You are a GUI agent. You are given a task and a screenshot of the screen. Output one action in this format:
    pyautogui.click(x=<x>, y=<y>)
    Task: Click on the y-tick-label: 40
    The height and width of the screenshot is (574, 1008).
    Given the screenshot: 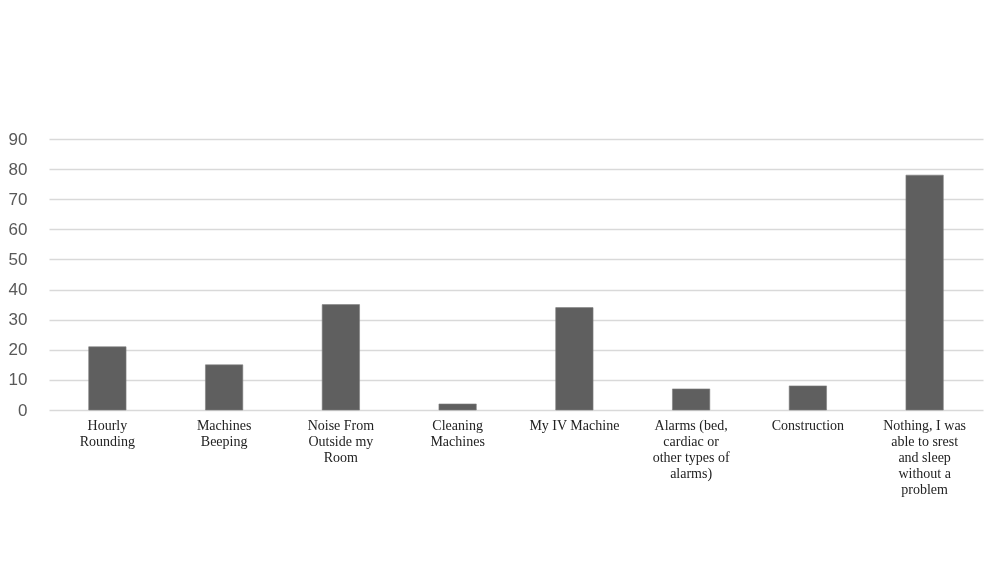 What is the action you would take?
    pyautogui.click(x=18, y=290)
    